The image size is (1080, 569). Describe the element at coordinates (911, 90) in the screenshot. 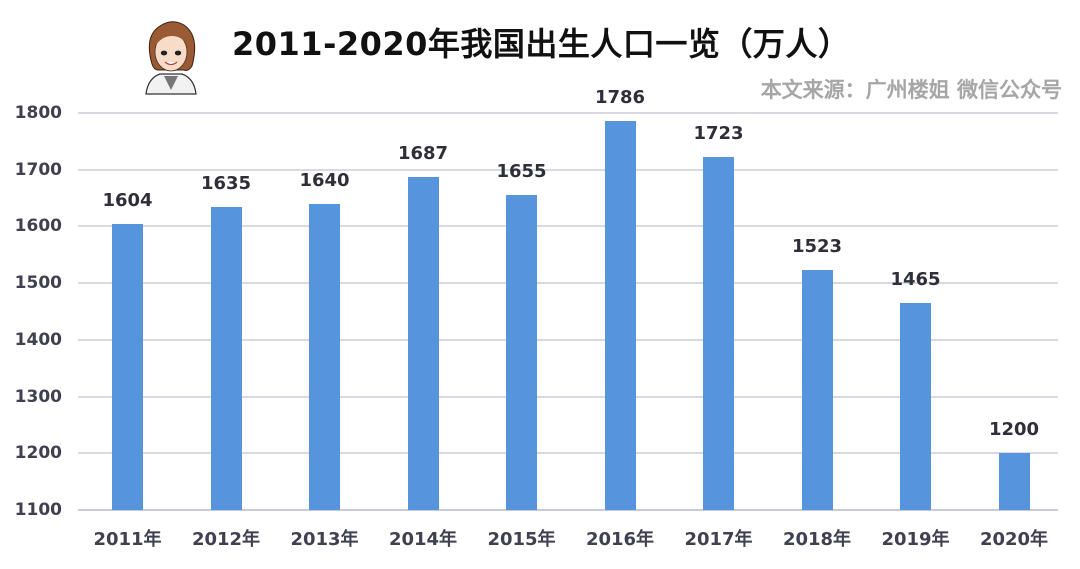

I see `source-note: 本文来源：广州楼姐 微信公众号` at that location.